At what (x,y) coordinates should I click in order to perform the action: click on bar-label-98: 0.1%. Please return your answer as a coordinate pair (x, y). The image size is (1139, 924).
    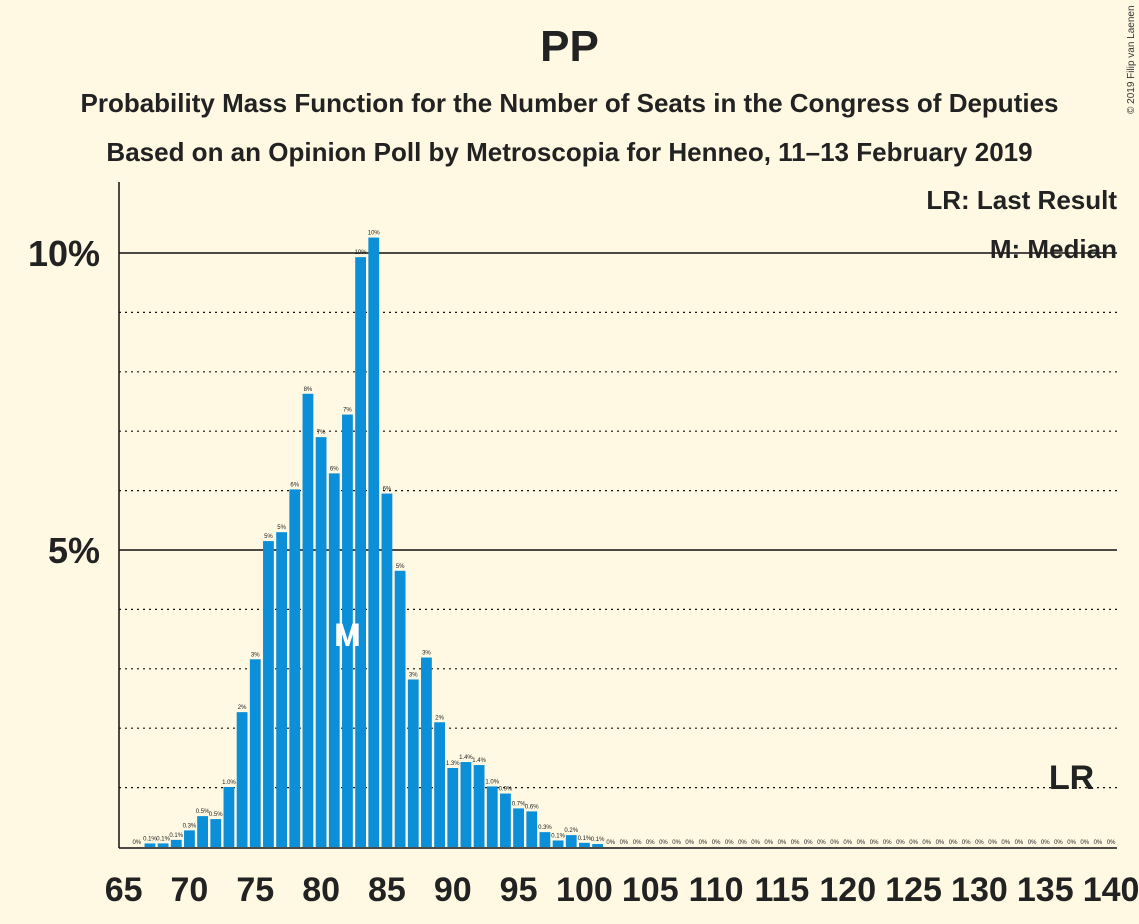
    Looking at the image, I should click on (558, 836).